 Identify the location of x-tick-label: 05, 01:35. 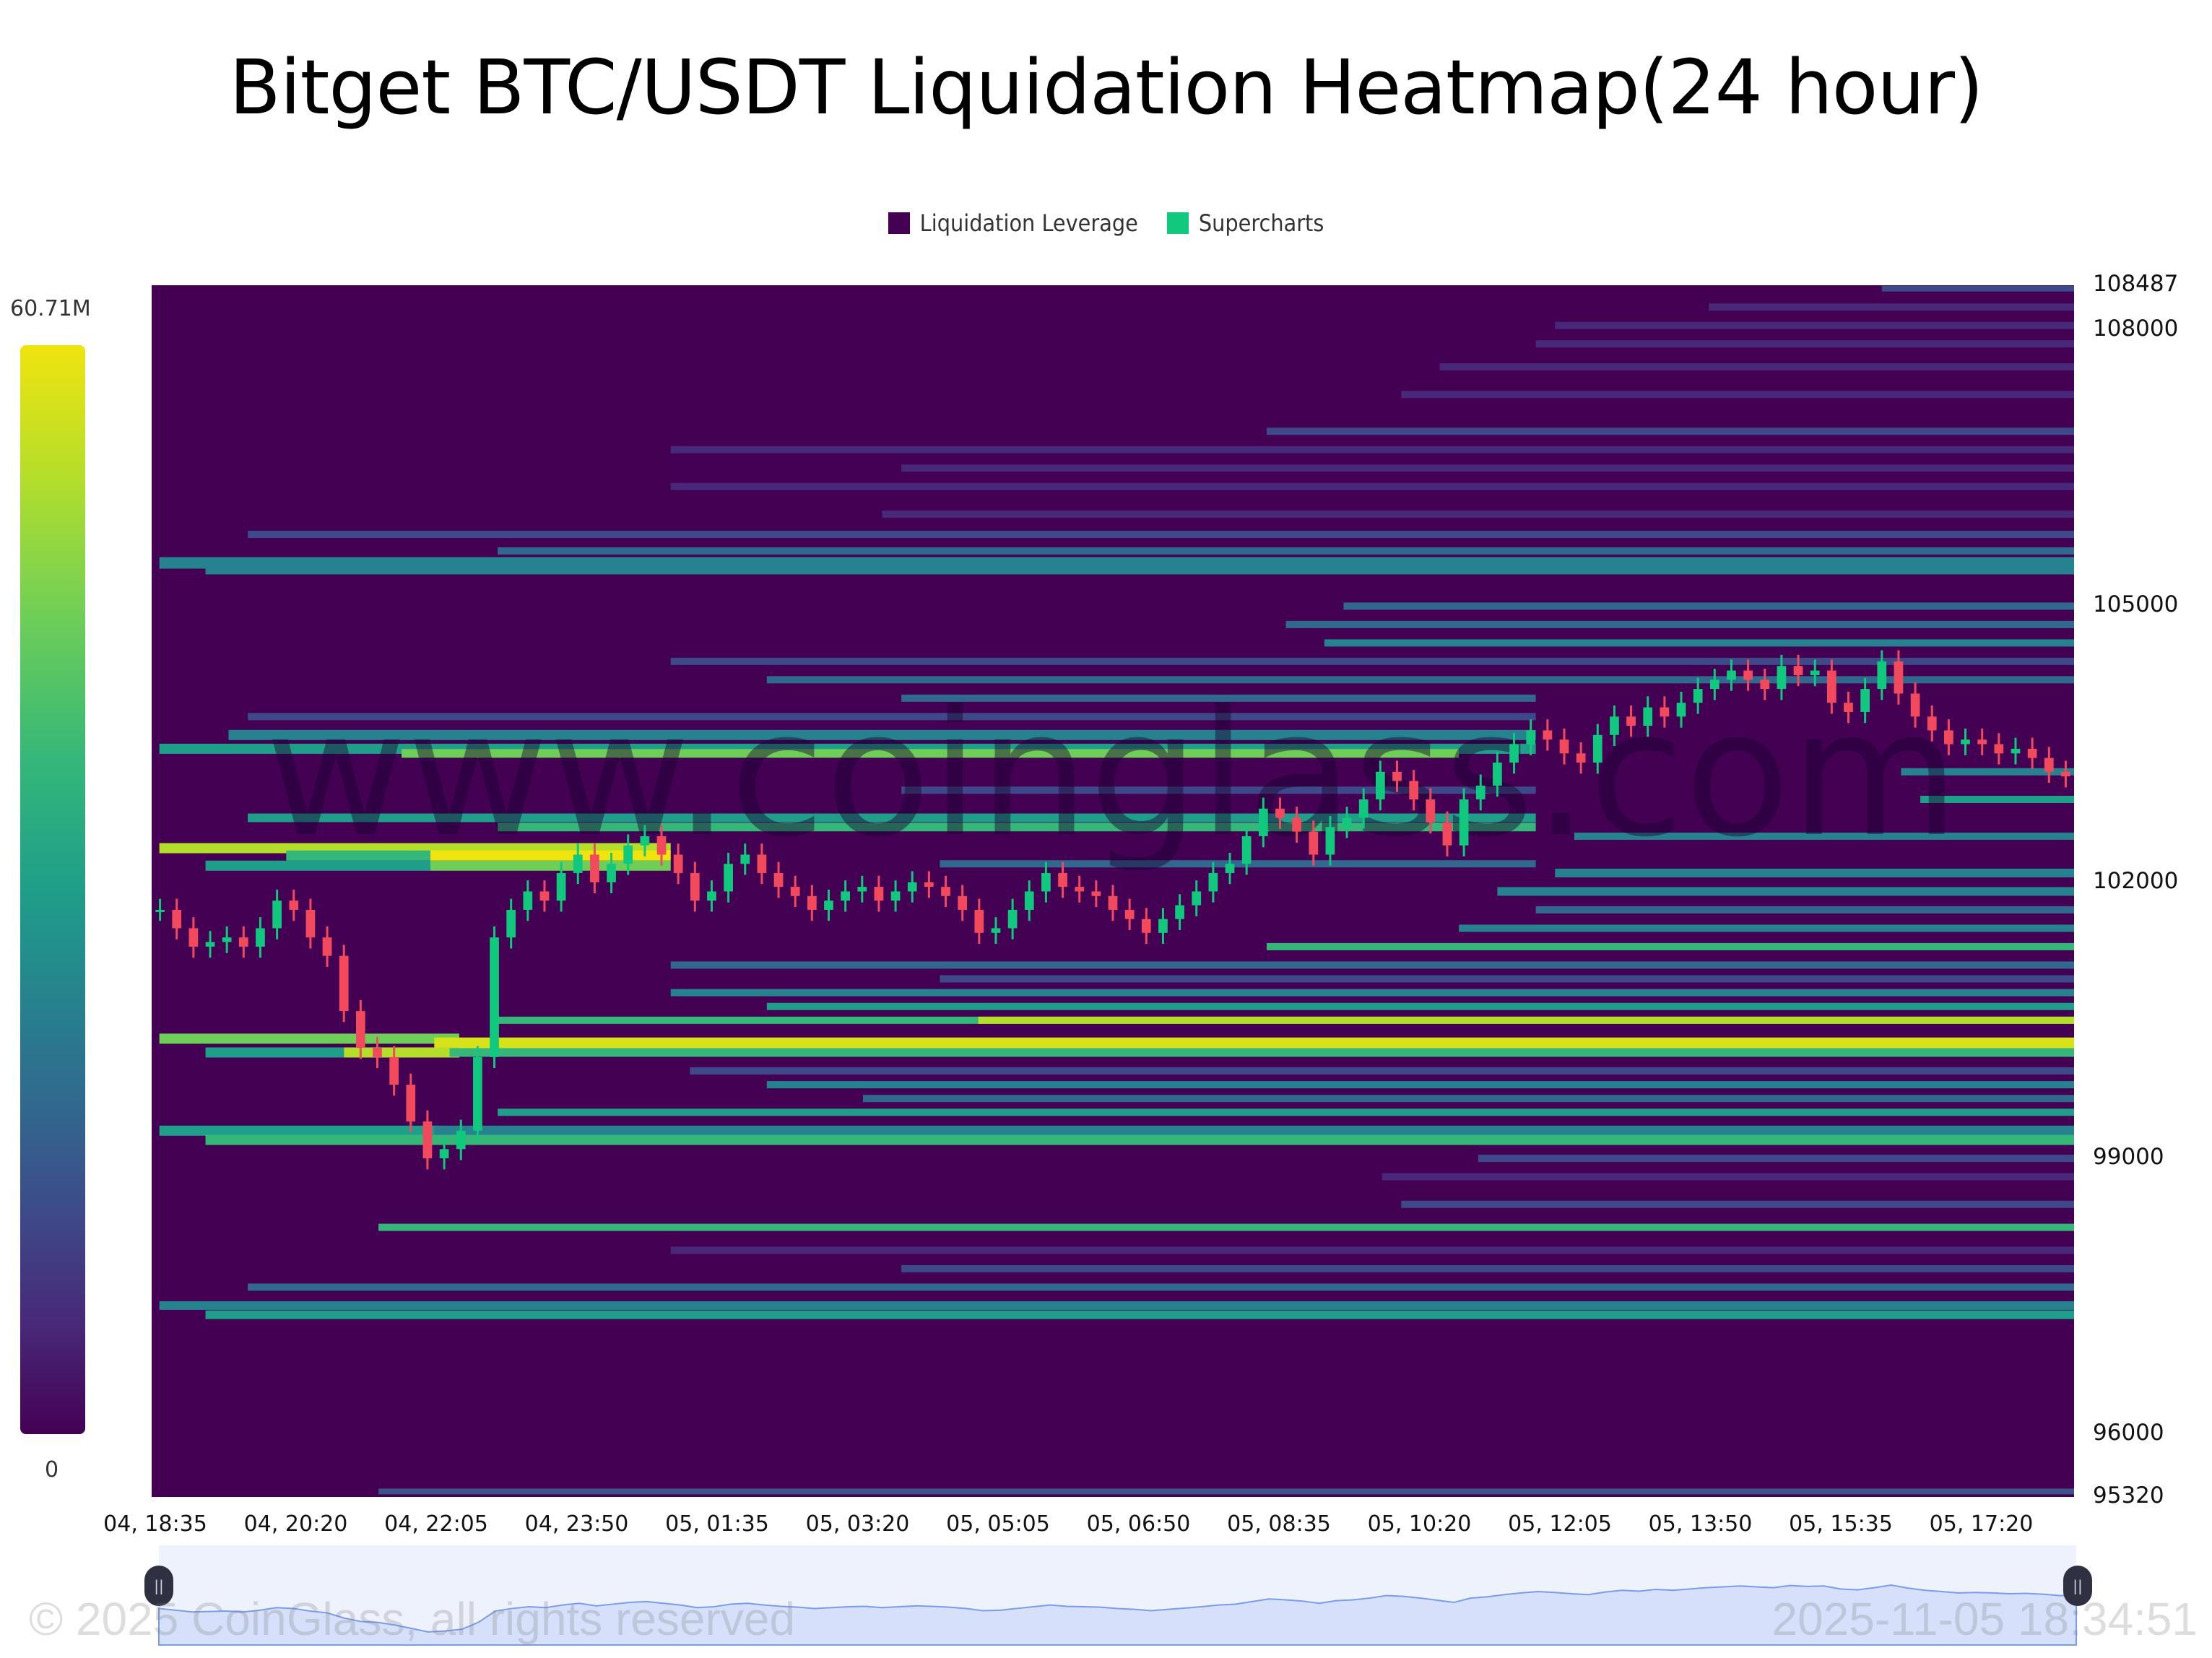
(717, 1524).